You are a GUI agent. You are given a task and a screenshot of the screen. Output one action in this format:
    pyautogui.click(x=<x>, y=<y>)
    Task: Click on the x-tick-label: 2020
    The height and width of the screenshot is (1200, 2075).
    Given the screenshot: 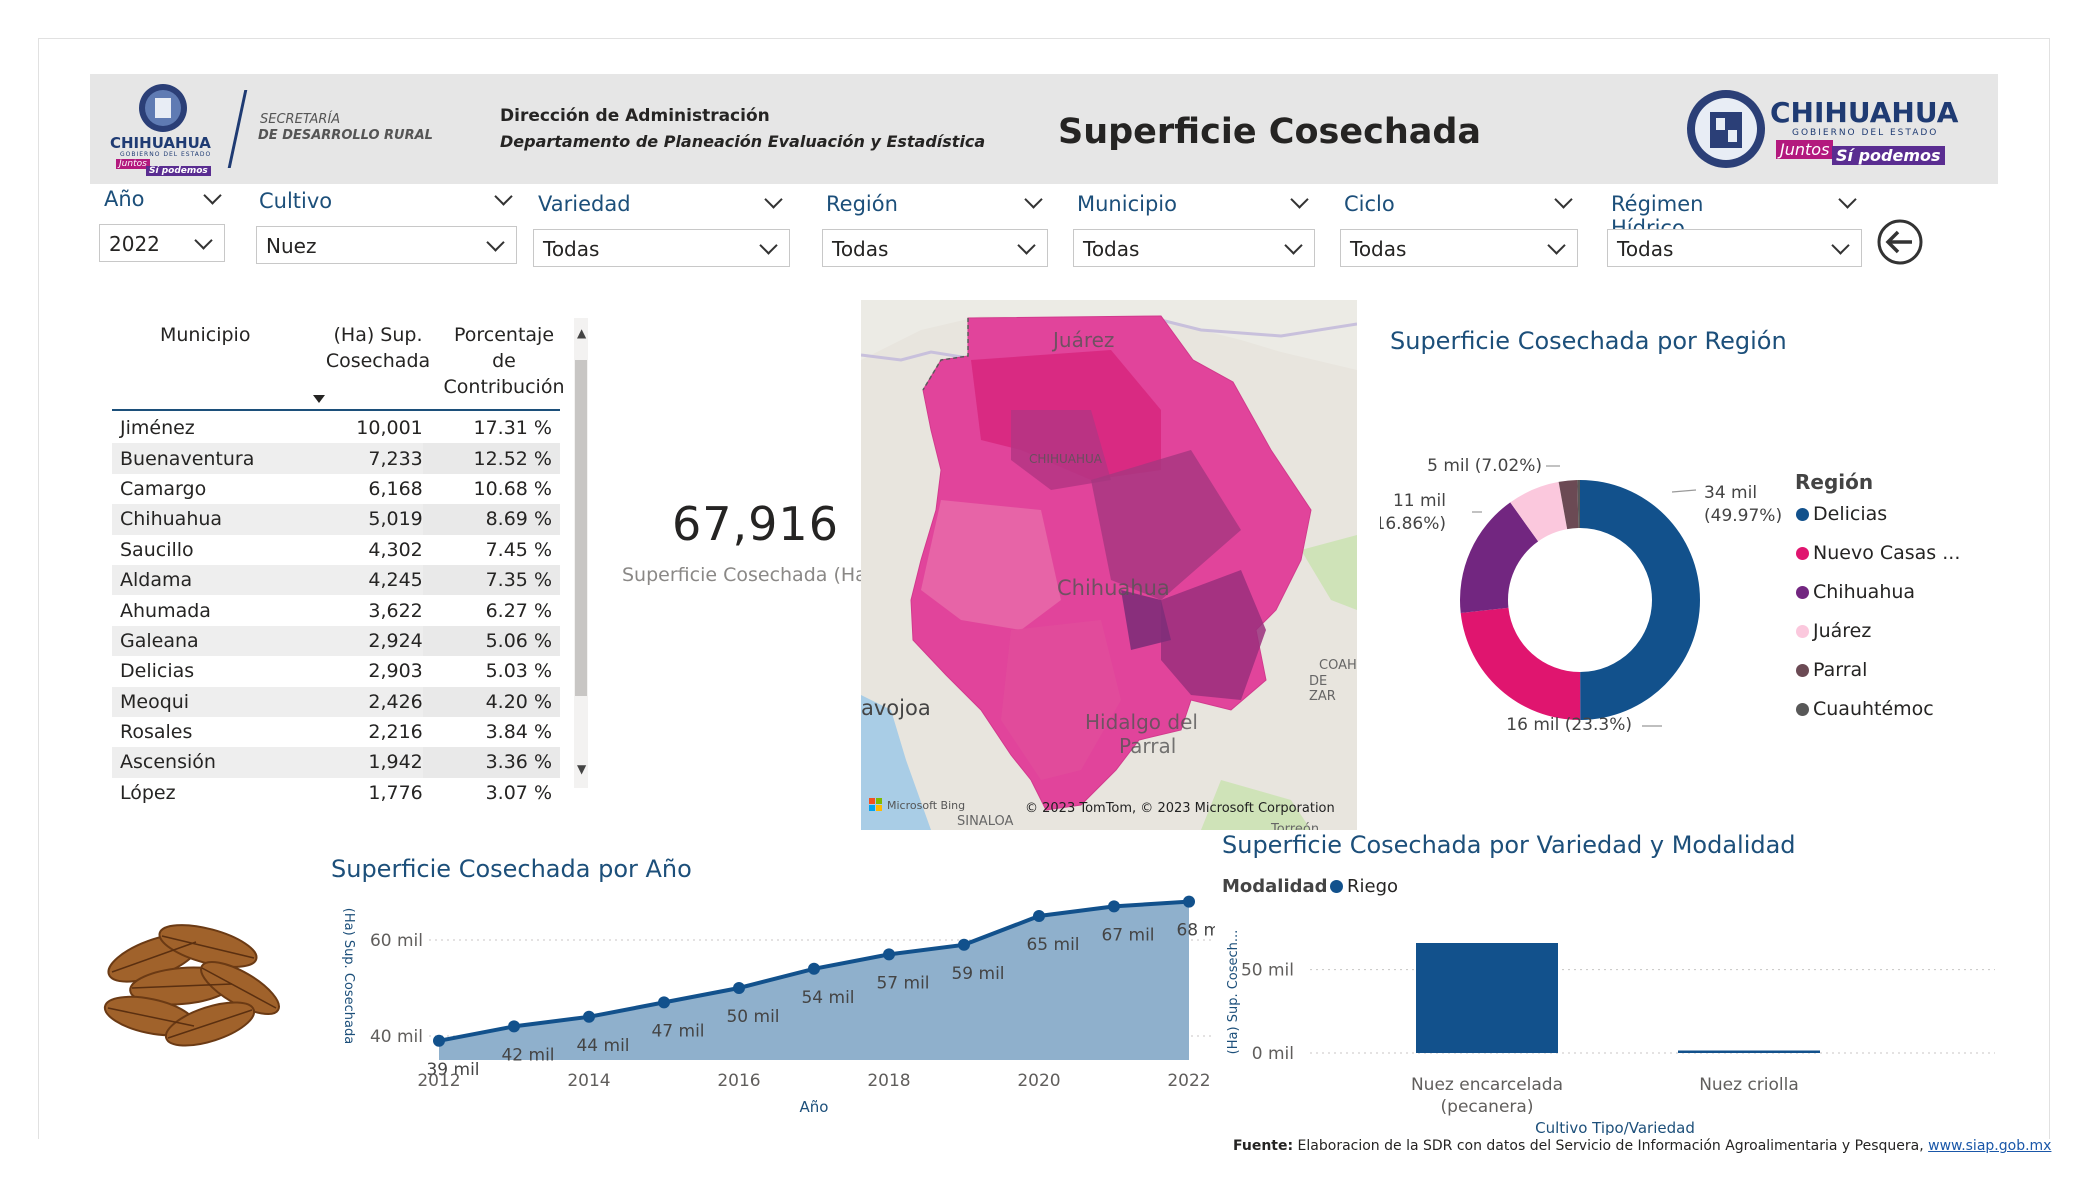 What is the action you would take?
    pyautogui.click(x=1038, y=1081)
    